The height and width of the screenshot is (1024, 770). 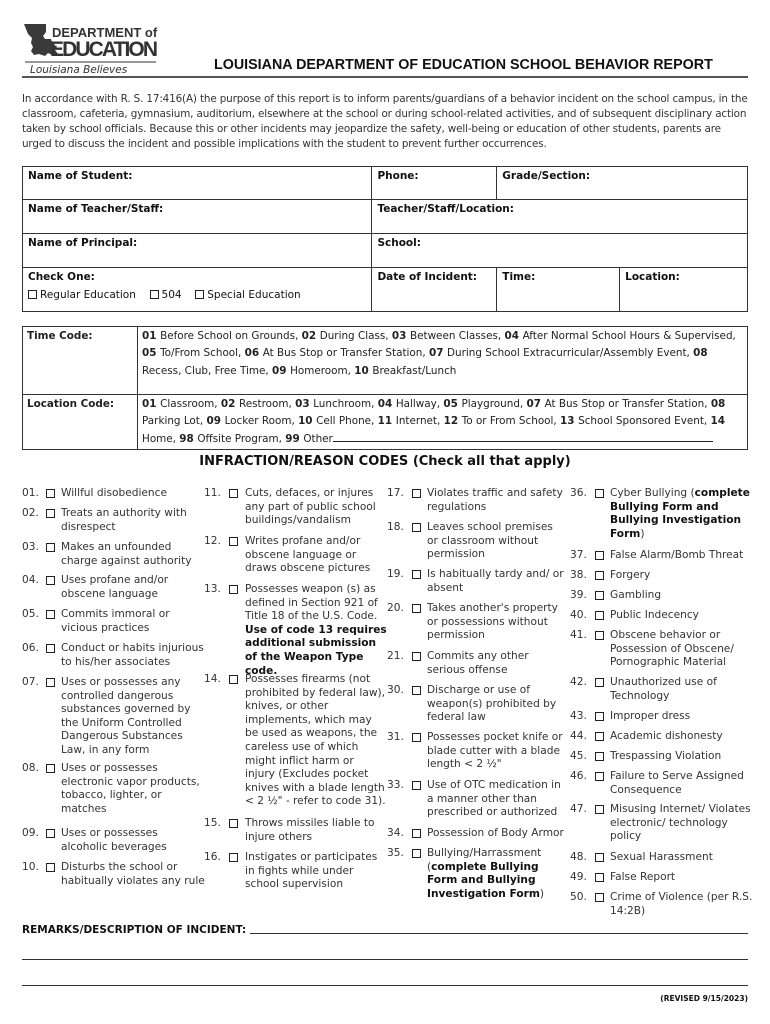 What do you see at coordinates (253, 353) in the screenshot?
I see `code-number: 06` at bounding box center [253, 353].